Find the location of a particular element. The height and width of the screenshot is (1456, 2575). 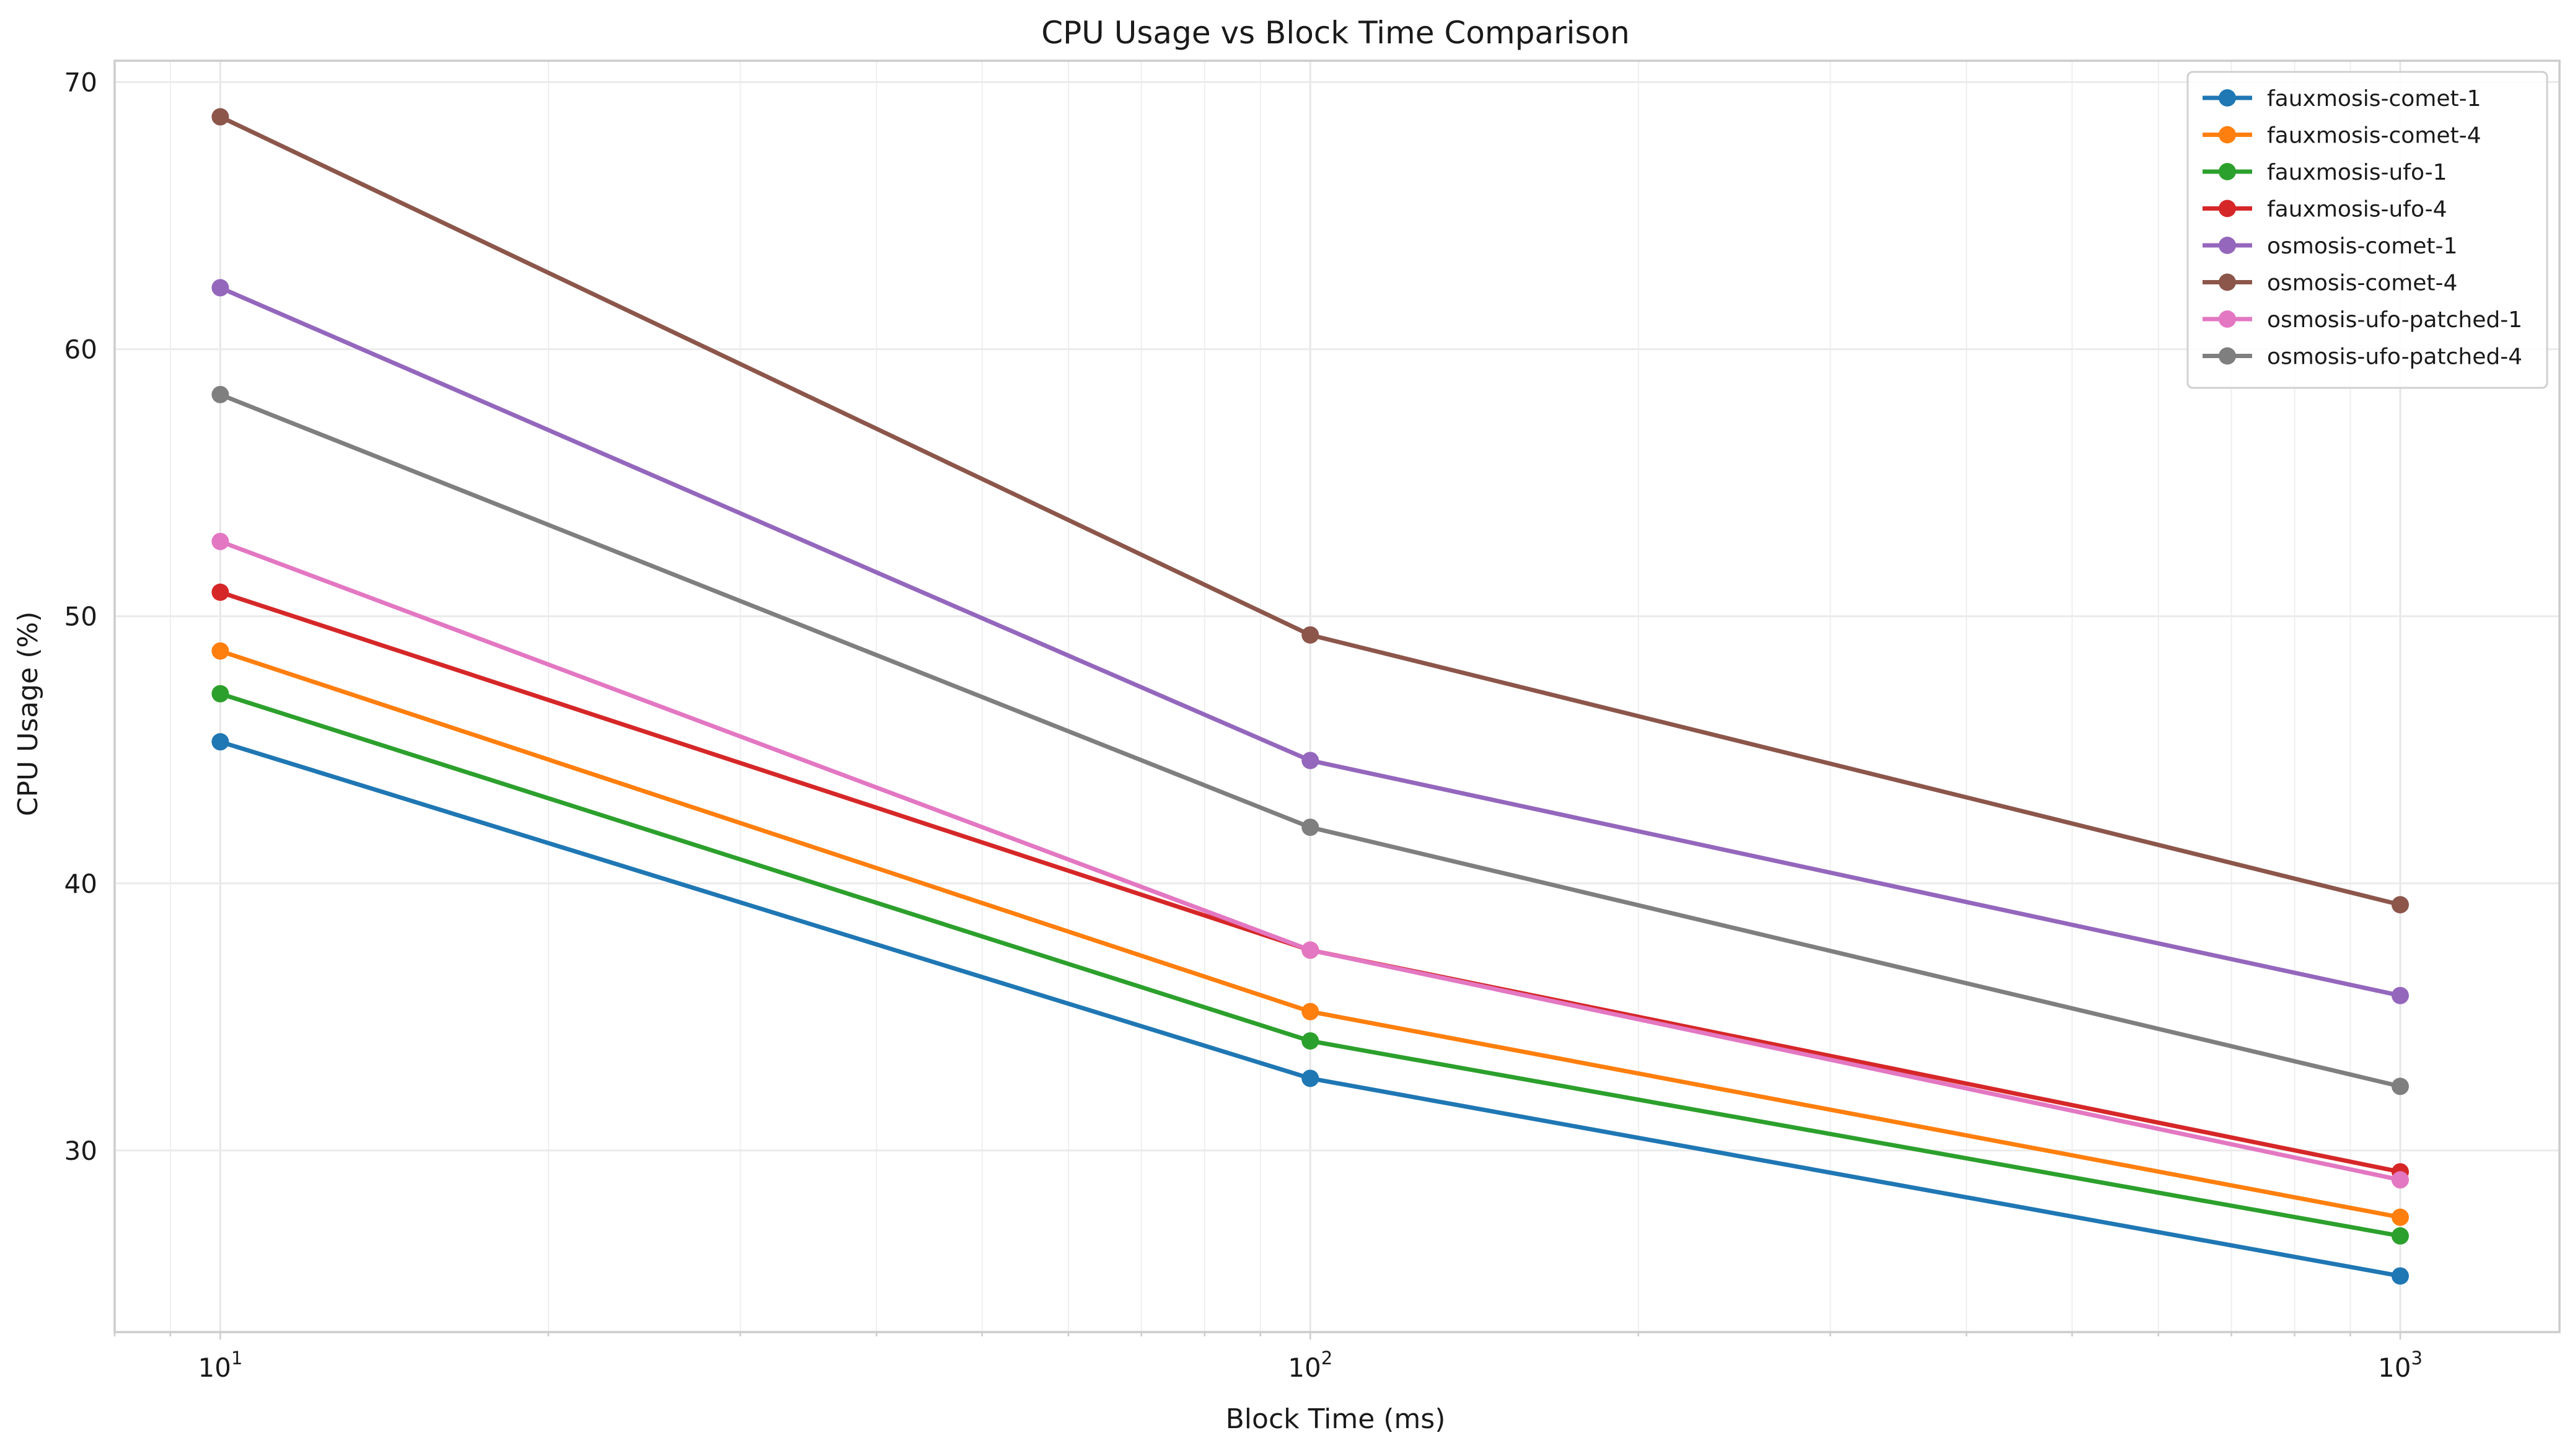

legend-item: fauxmosis-ufo-4 is located at coordinates (2325, 210).